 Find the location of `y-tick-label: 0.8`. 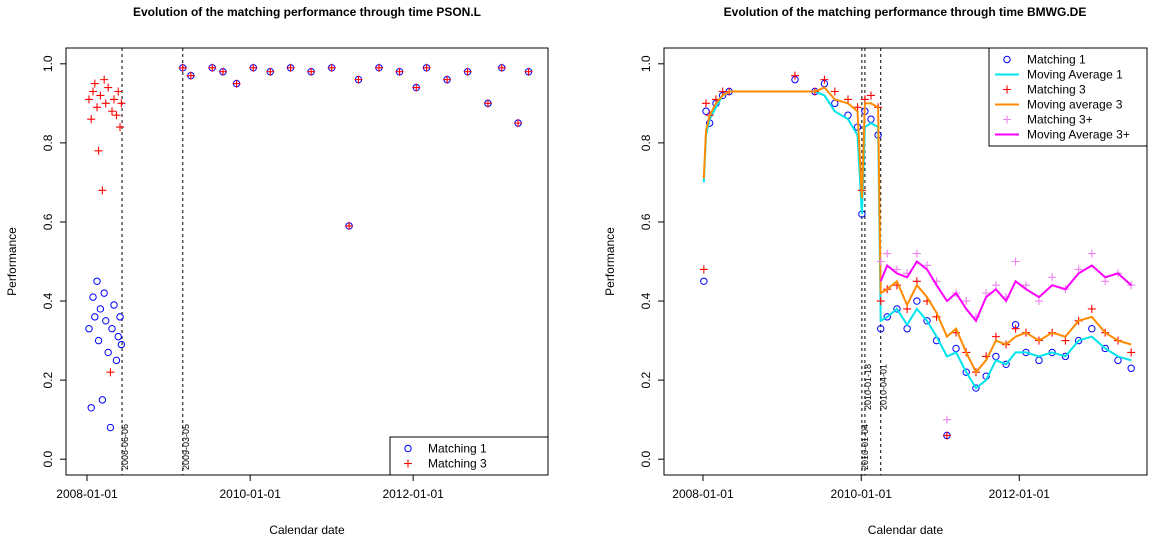

y-tick-label: 0.8 is located at coordinates (646, 142).